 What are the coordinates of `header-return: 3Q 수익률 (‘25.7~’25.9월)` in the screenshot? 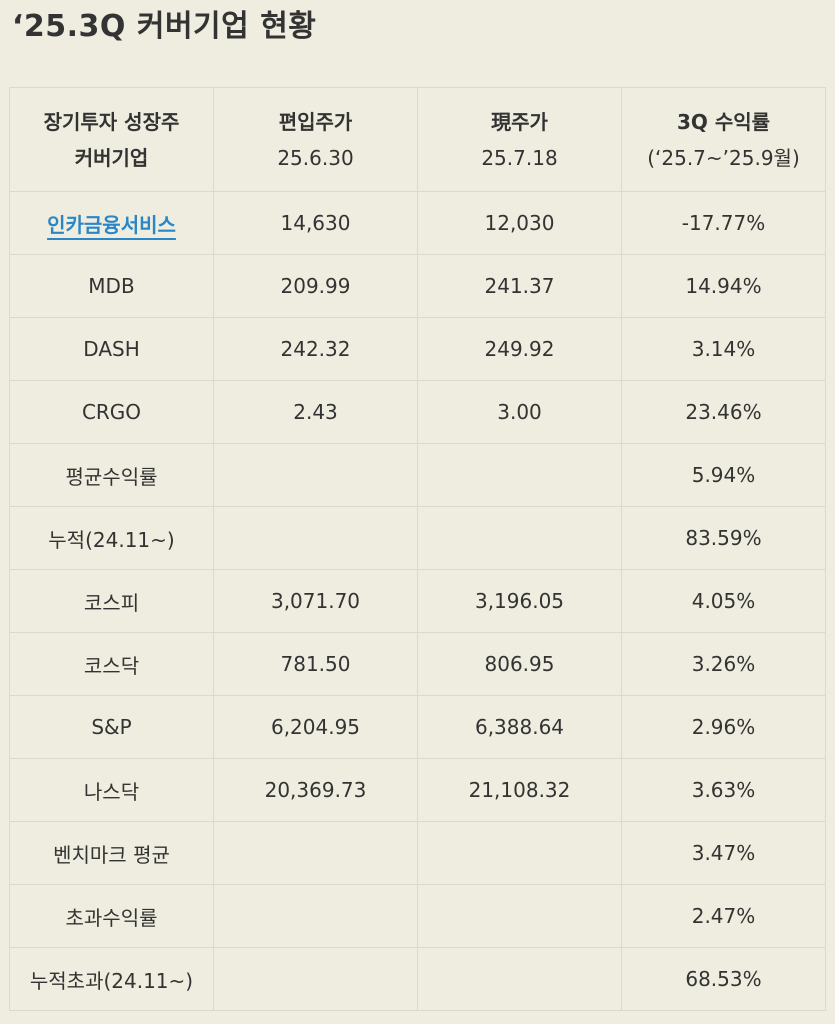 It's located at (723, 139).